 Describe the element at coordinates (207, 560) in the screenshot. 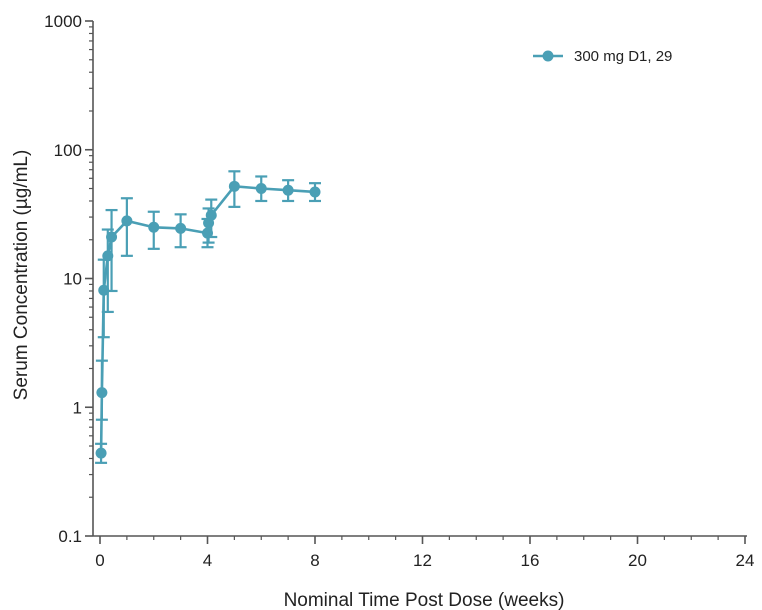

I see `x-tick-label: 4` at that location.